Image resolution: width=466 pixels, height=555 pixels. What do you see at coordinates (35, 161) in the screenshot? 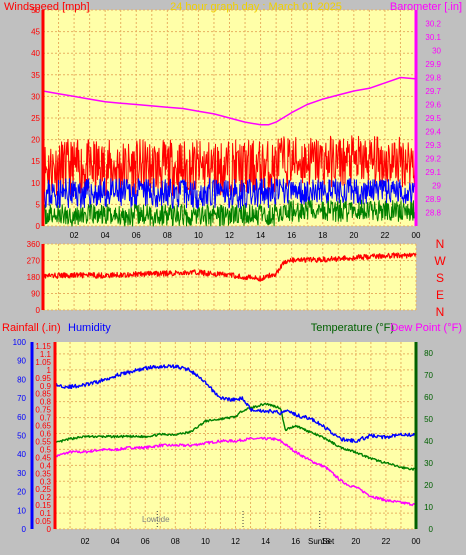
I see `wind-tick-3: 15` at bounding box center [35, 161].